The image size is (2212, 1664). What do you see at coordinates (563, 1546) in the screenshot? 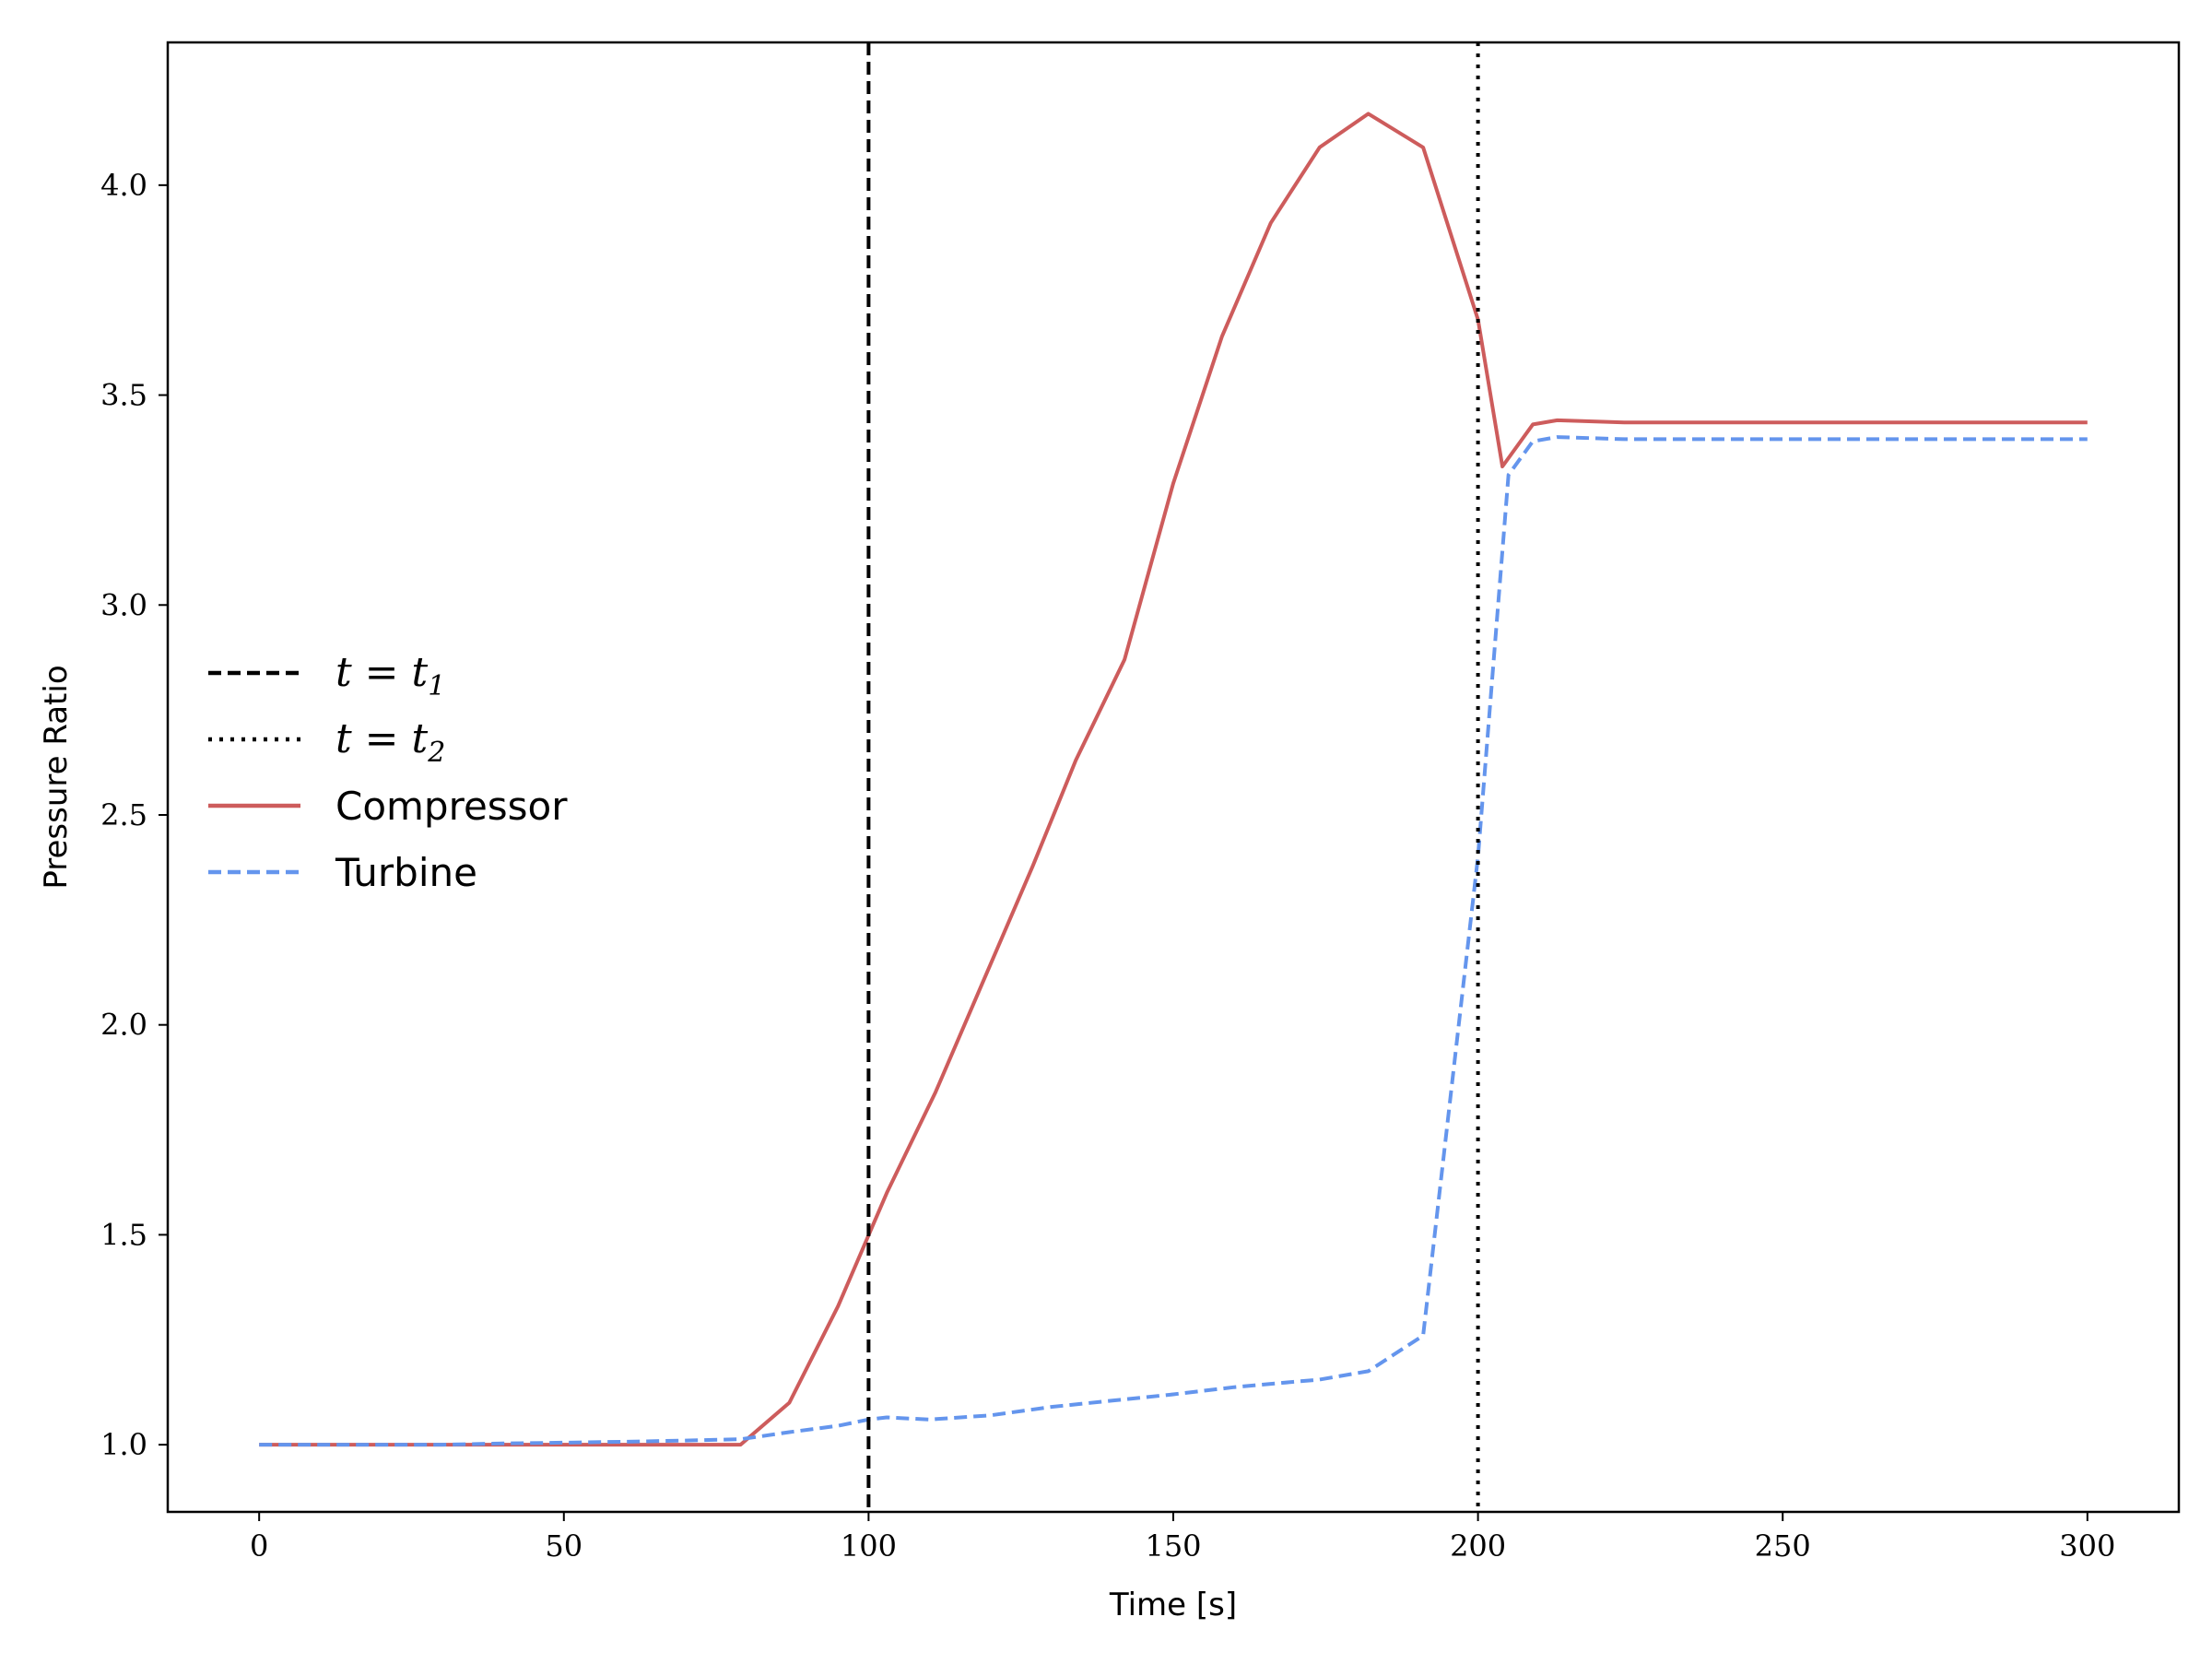
I see `x-tick-label: 50` at bounding box center [563, 1546].